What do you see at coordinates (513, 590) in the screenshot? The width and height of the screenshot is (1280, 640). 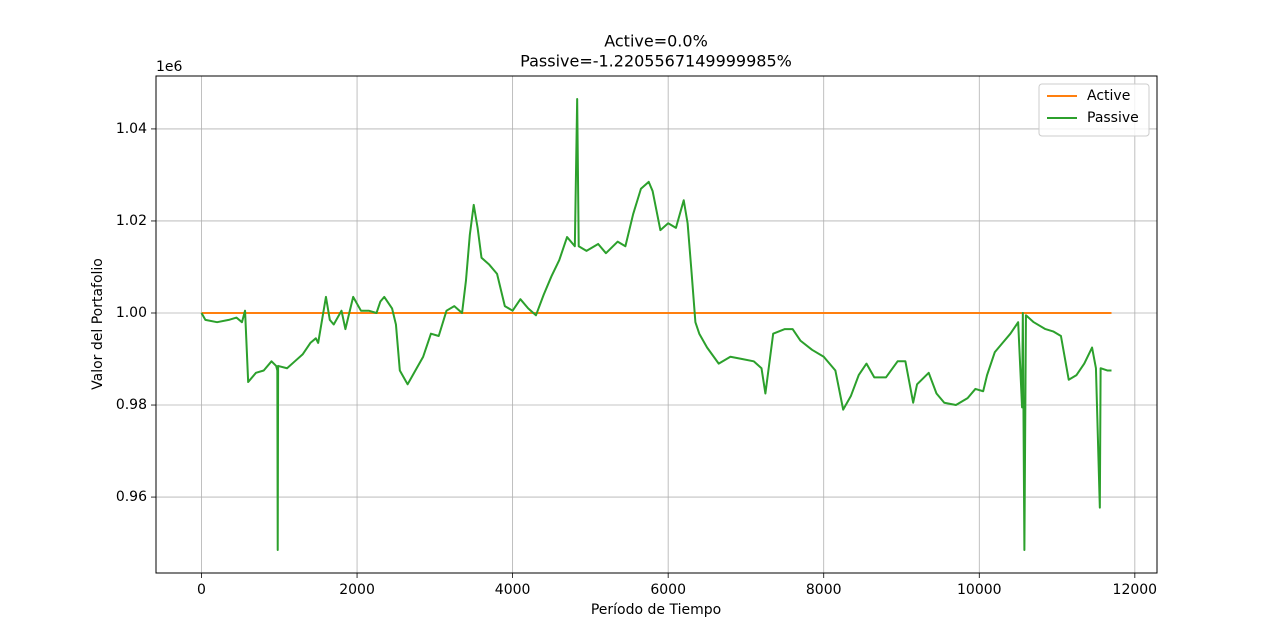 I see `x-tick-label: 4000` at bounding box center [513, 590].